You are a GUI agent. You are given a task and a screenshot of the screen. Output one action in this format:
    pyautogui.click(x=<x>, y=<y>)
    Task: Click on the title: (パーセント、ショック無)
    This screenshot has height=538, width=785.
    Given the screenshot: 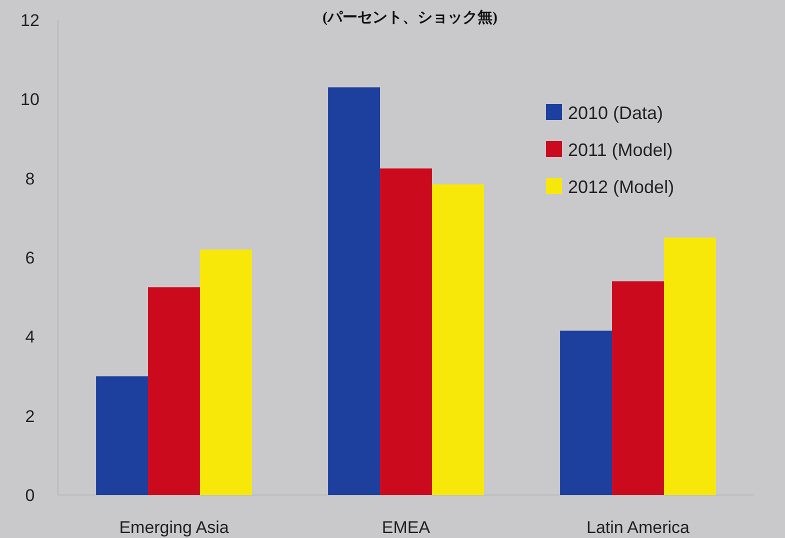 What is the action you would take?
    pyautogui.click(x=410, y=18)
    